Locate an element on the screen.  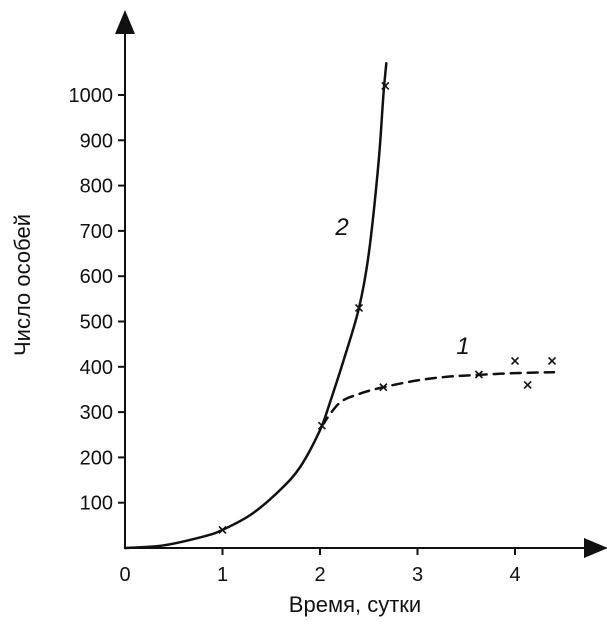
y-tick-label: 300 is located at coordinates (96, 413).